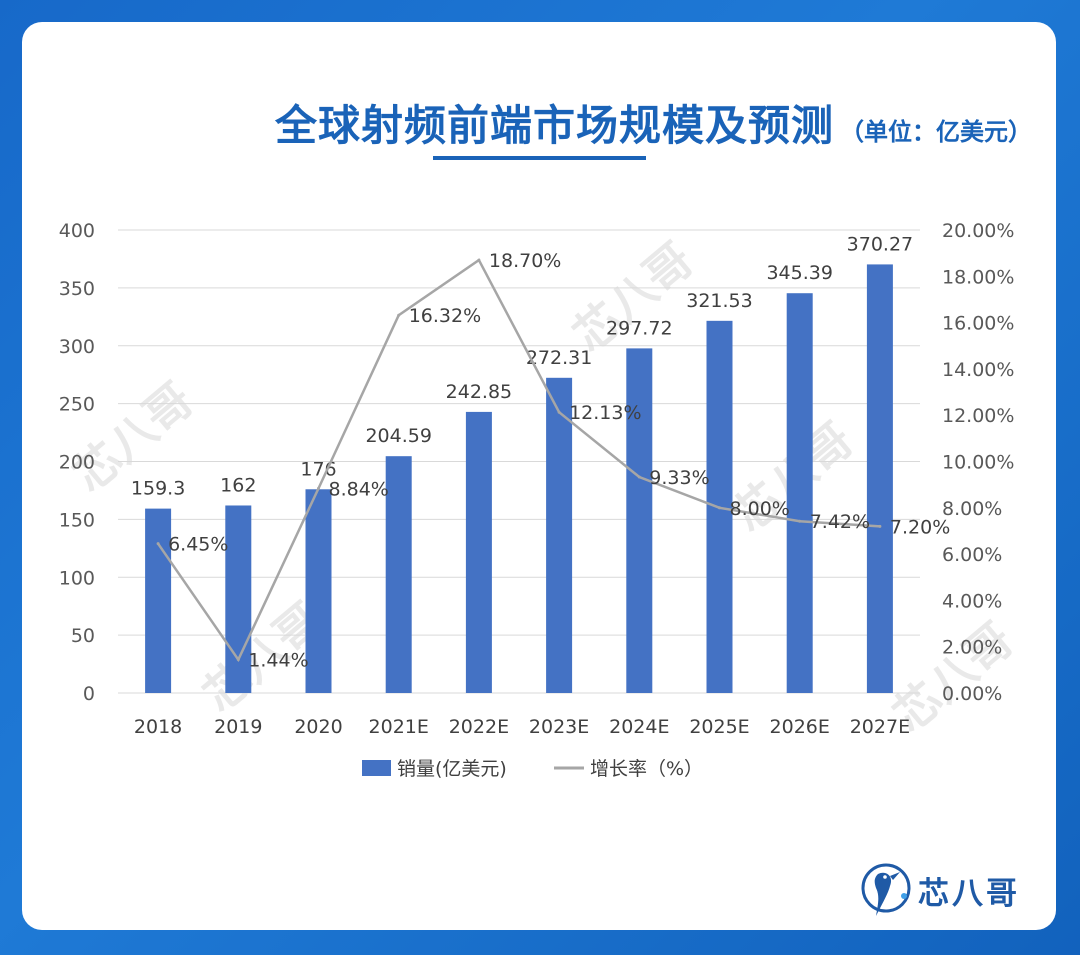 The width and height of the screenshot is (1080, 955). Describe the element at coordinates (238, 485) in the screenshot. I see `bar-value-label: 162` at that location.